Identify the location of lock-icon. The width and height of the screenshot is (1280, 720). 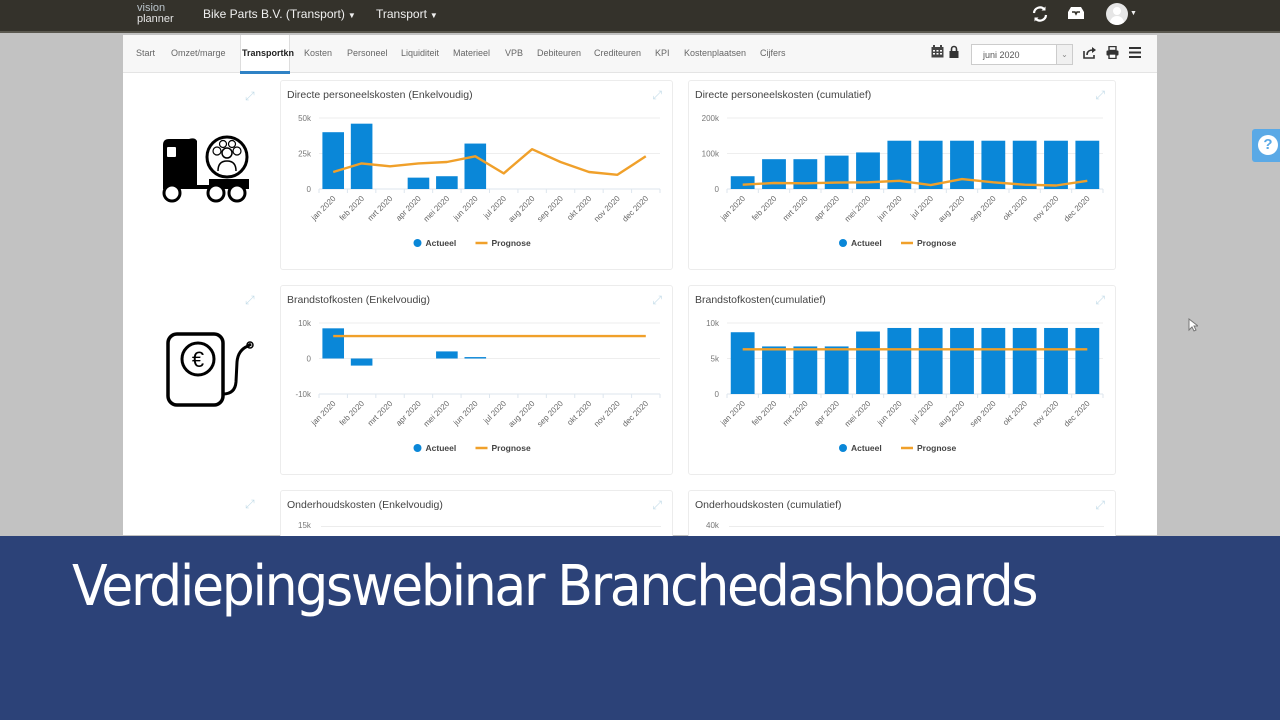
(954, 53).